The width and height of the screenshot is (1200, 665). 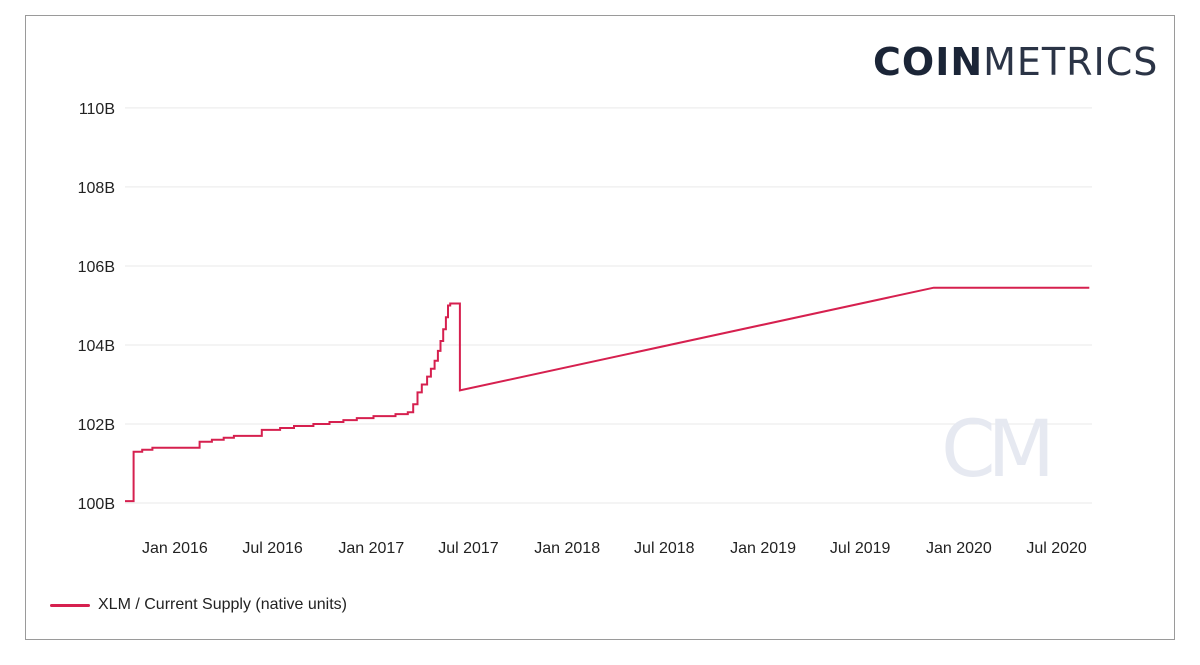 I want to click on x-tick-label: Jul 2017, so click(x=468, y=548).